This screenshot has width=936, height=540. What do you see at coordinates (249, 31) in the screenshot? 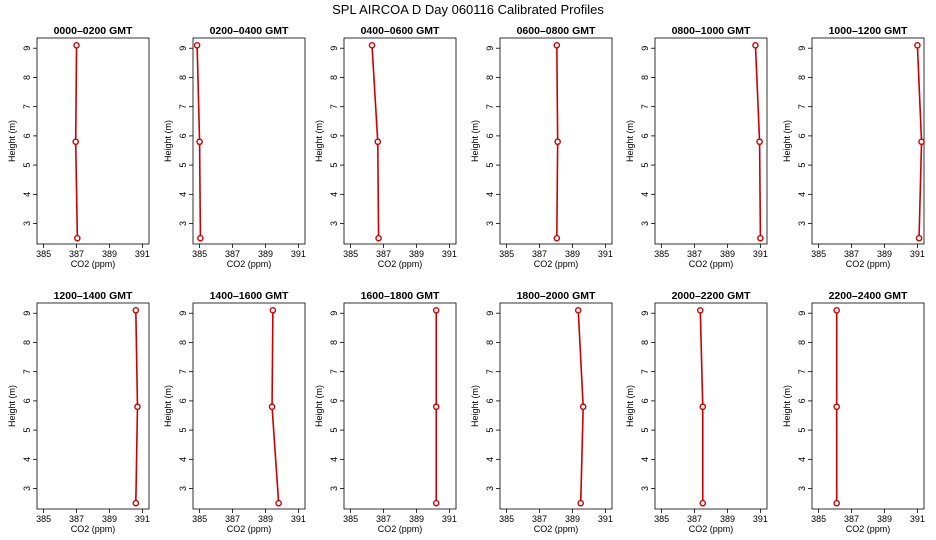
I see `panel-title: 0200–0400 GMT` at bounding box center [249, 31].